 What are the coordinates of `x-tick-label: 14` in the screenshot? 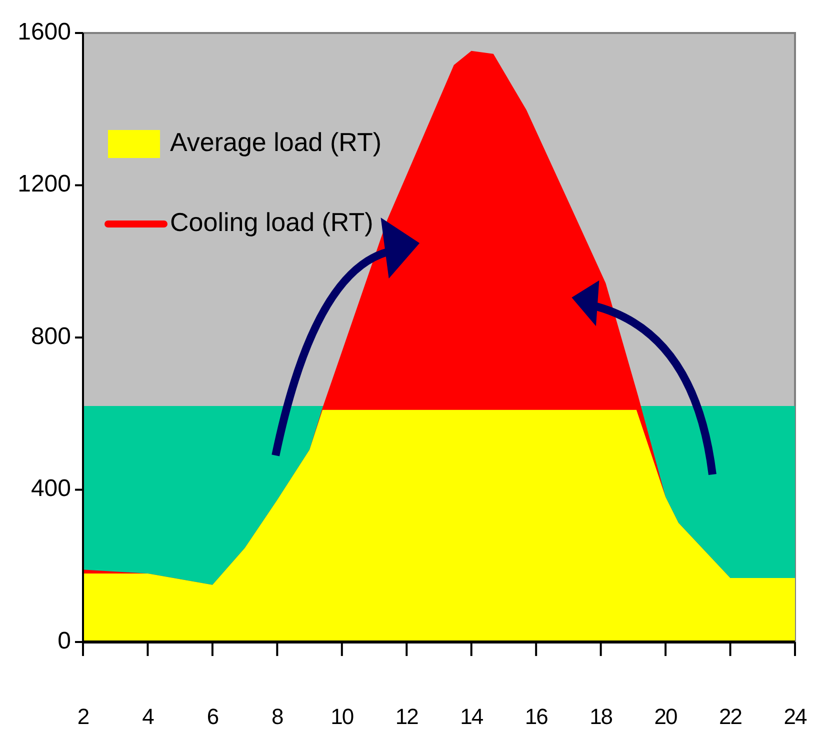 It's located at (472, 716).